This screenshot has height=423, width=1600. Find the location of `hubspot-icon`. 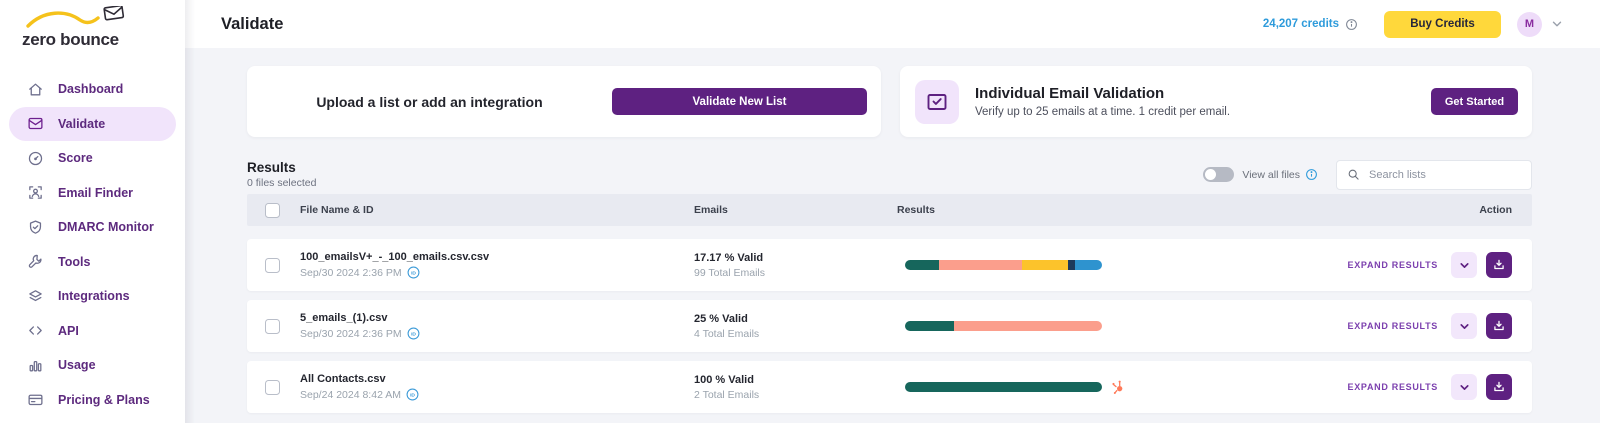

hubspot-icon is located at coordinates (1118, 387).